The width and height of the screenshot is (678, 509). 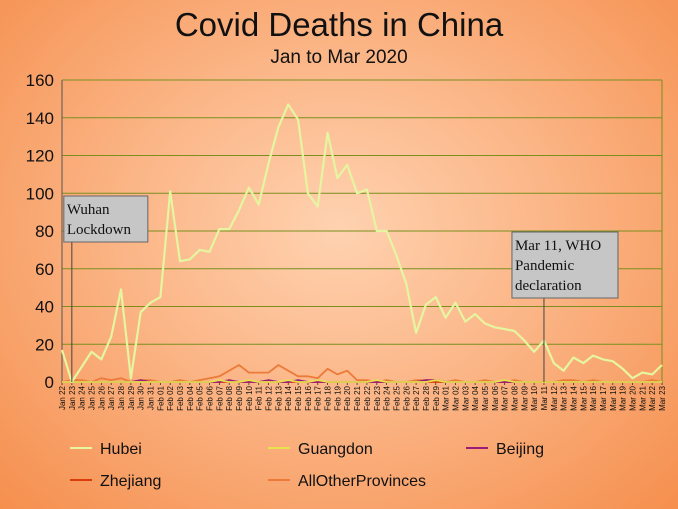 What do you see at coordinates (623, 397) in the screenshot?
I see `x-tick-label: Mar 19` at bounding box center [623, 397].